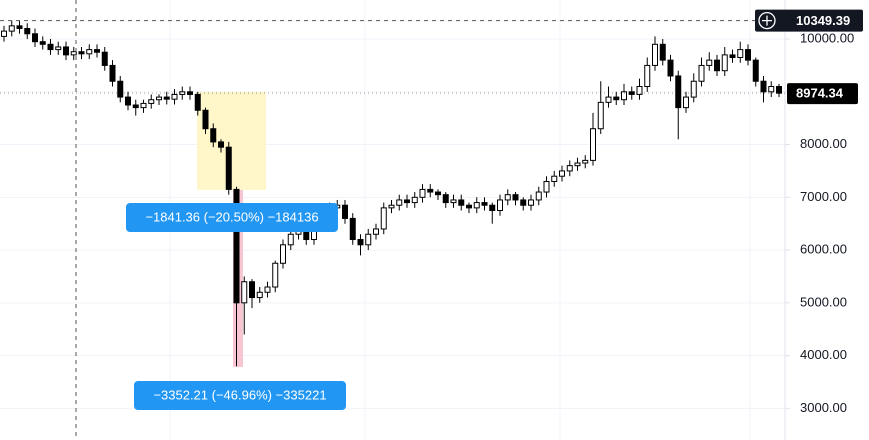  I want to click on measure-label-box, so click(232, 217).